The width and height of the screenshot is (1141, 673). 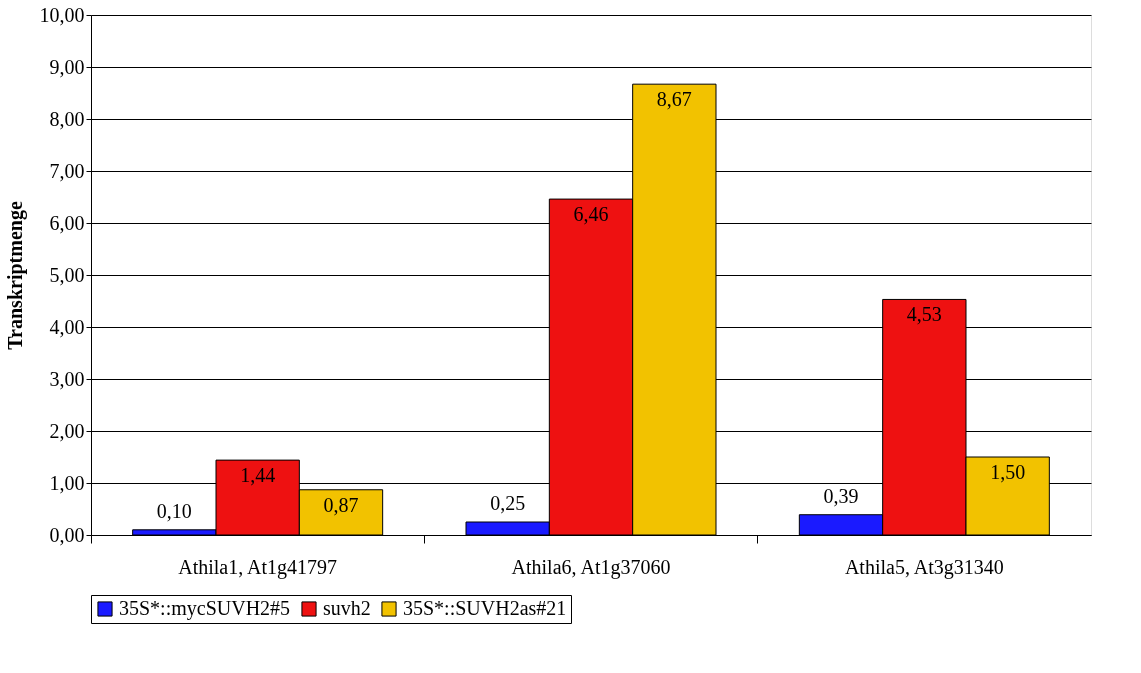 I want to click on data-label: 0,10, so click(x=174, y=510).